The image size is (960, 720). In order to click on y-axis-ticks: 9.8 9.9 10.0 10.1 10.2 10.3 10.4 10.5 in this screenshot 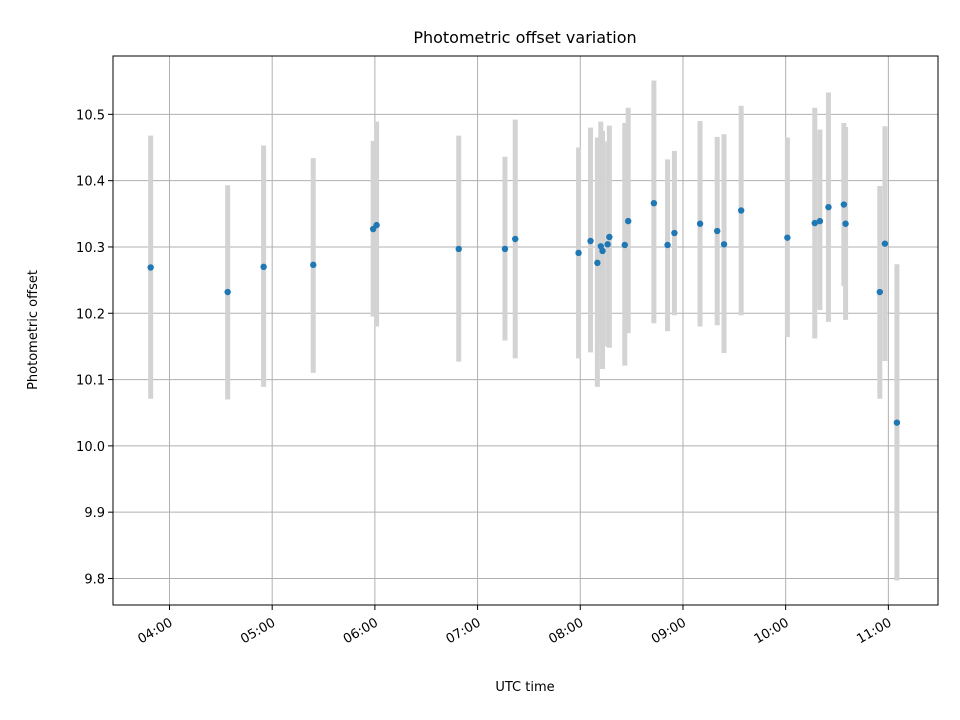, I will do `click(94, 347)`.